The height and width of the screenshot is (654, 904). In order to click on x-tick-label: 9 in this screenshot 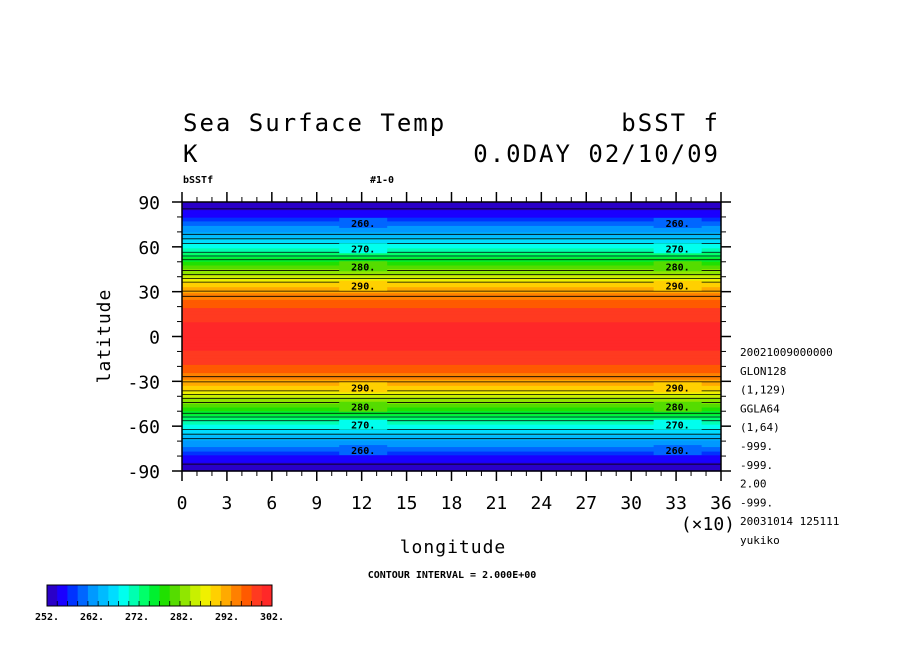, I will do `click(316, 503)`.